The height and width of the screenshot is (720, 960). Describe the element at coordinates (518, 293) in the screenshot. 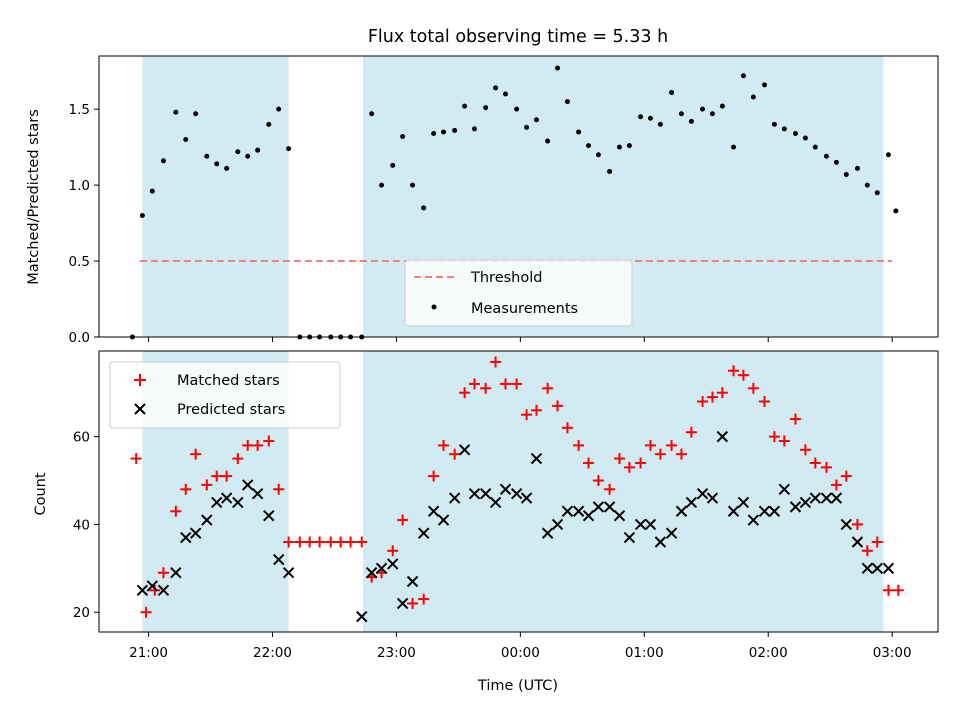

I see `top-legend: Threshold Measurements` at that location.